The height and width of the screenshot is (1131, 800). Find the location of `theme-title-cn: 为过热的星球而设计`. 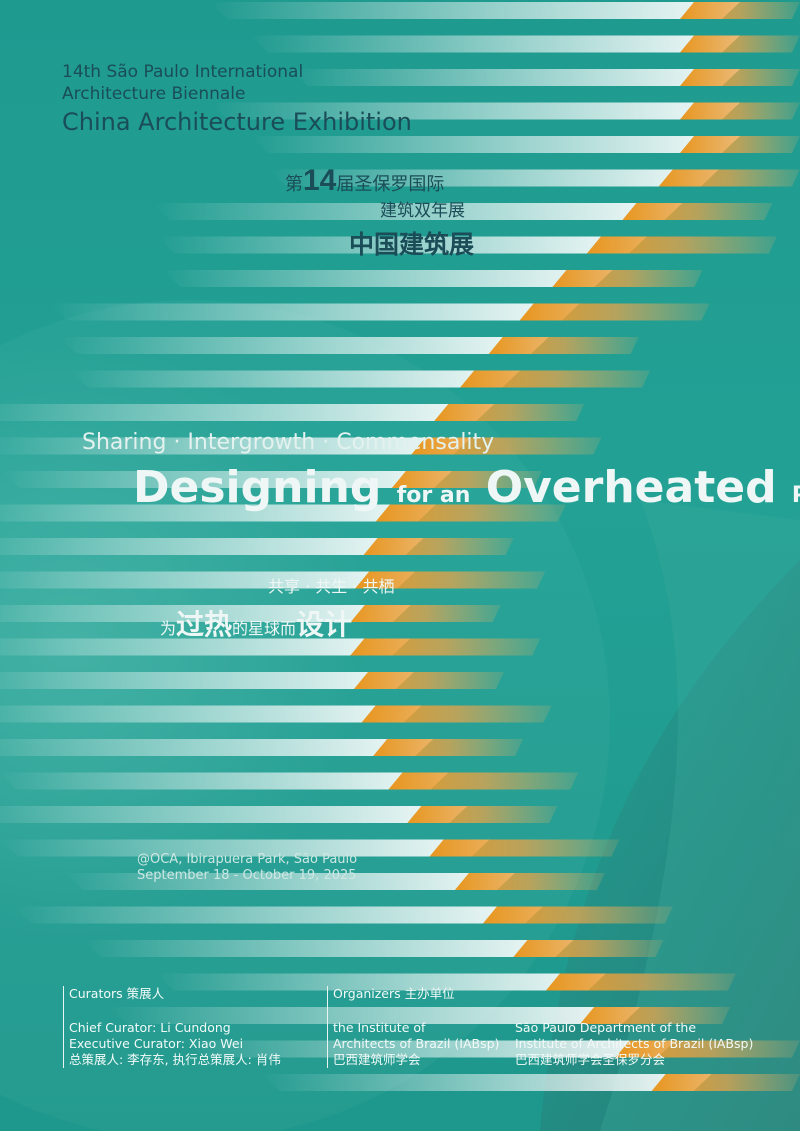

theme-title-cn: 为过热的星球而设计 is located at coordinates (256, 627).